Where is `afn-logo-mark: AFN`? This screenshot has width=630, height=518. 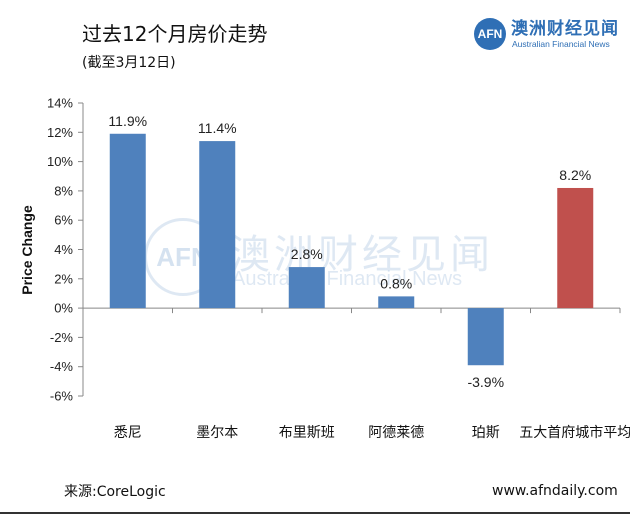
afn-logo-mark: AFN is located at coordinates (490, 34).